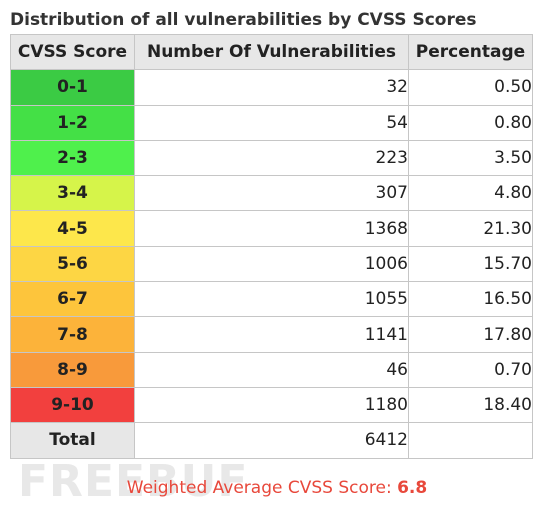  Describe the element at coordinates (72, 440) in the screenshot. I see `total-label: Total` at that location.